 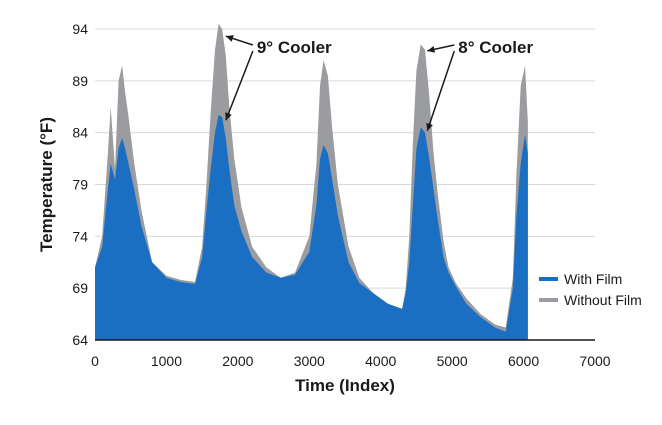 I want to click on legend-label-without-film: Without Film, so click(x=603, y=300).